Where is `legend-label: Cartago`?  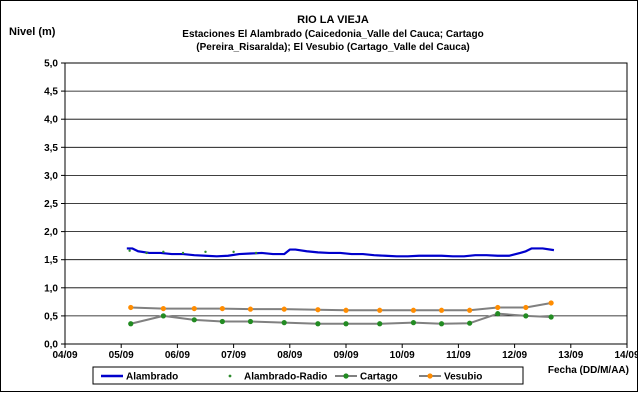 legend-label: Cartago is located at coordinates (379, 377).